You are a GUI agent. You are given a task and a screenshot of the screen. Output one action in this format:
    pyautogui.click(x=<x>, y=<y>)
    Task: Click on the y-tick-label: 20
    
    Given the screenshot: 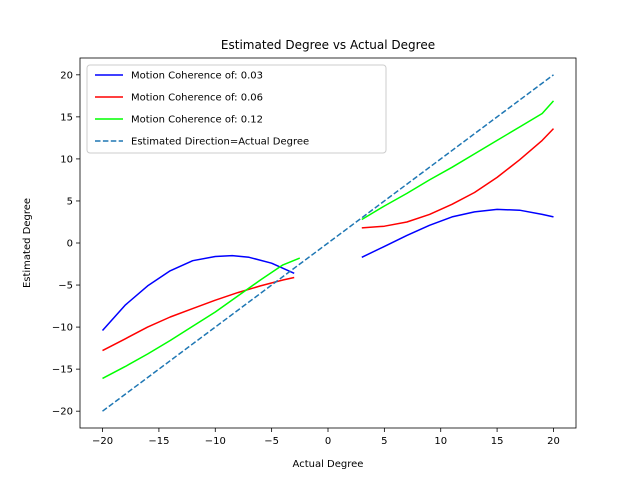 What is the action you would take?
    pyautogui.click(x=66, y=75)
    